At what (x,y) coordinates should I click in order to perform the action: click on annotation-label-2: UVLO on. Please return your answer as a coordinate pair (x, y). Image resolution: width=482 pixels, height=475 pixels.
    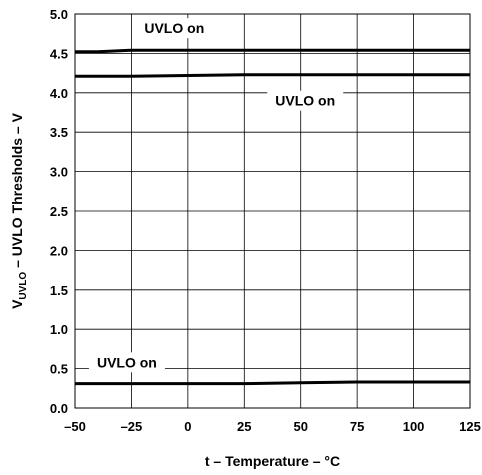
    Looking at the image, I should click on (305, 101).